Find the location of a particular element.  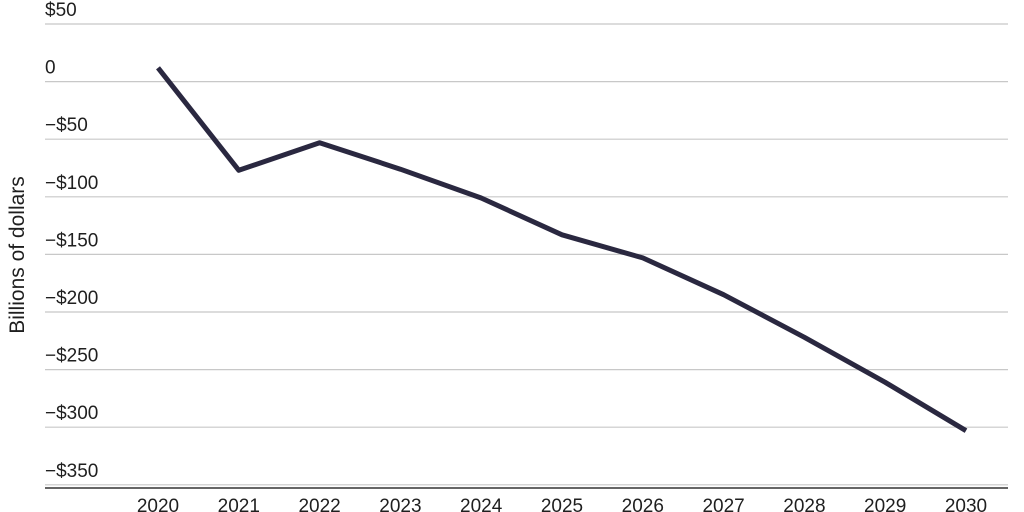

y-tick-labels: $50 0 −$50 −$100 −$150 −$200 −$250 −$300 −$350 is located at coordinates (71, 241).